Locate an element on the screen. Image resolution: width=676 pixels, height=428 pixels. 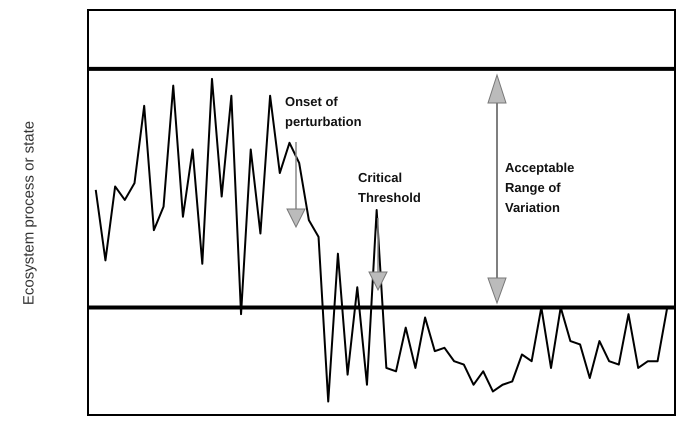
annotation: Onset of perturbation is located at coordinates (324, 112).